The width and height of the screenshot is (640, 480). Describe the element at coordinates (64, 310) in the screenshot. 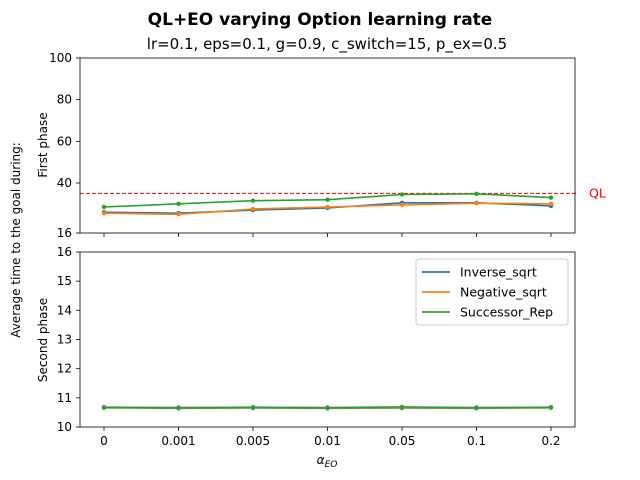

I see `y-tick-label: 14` at that location.